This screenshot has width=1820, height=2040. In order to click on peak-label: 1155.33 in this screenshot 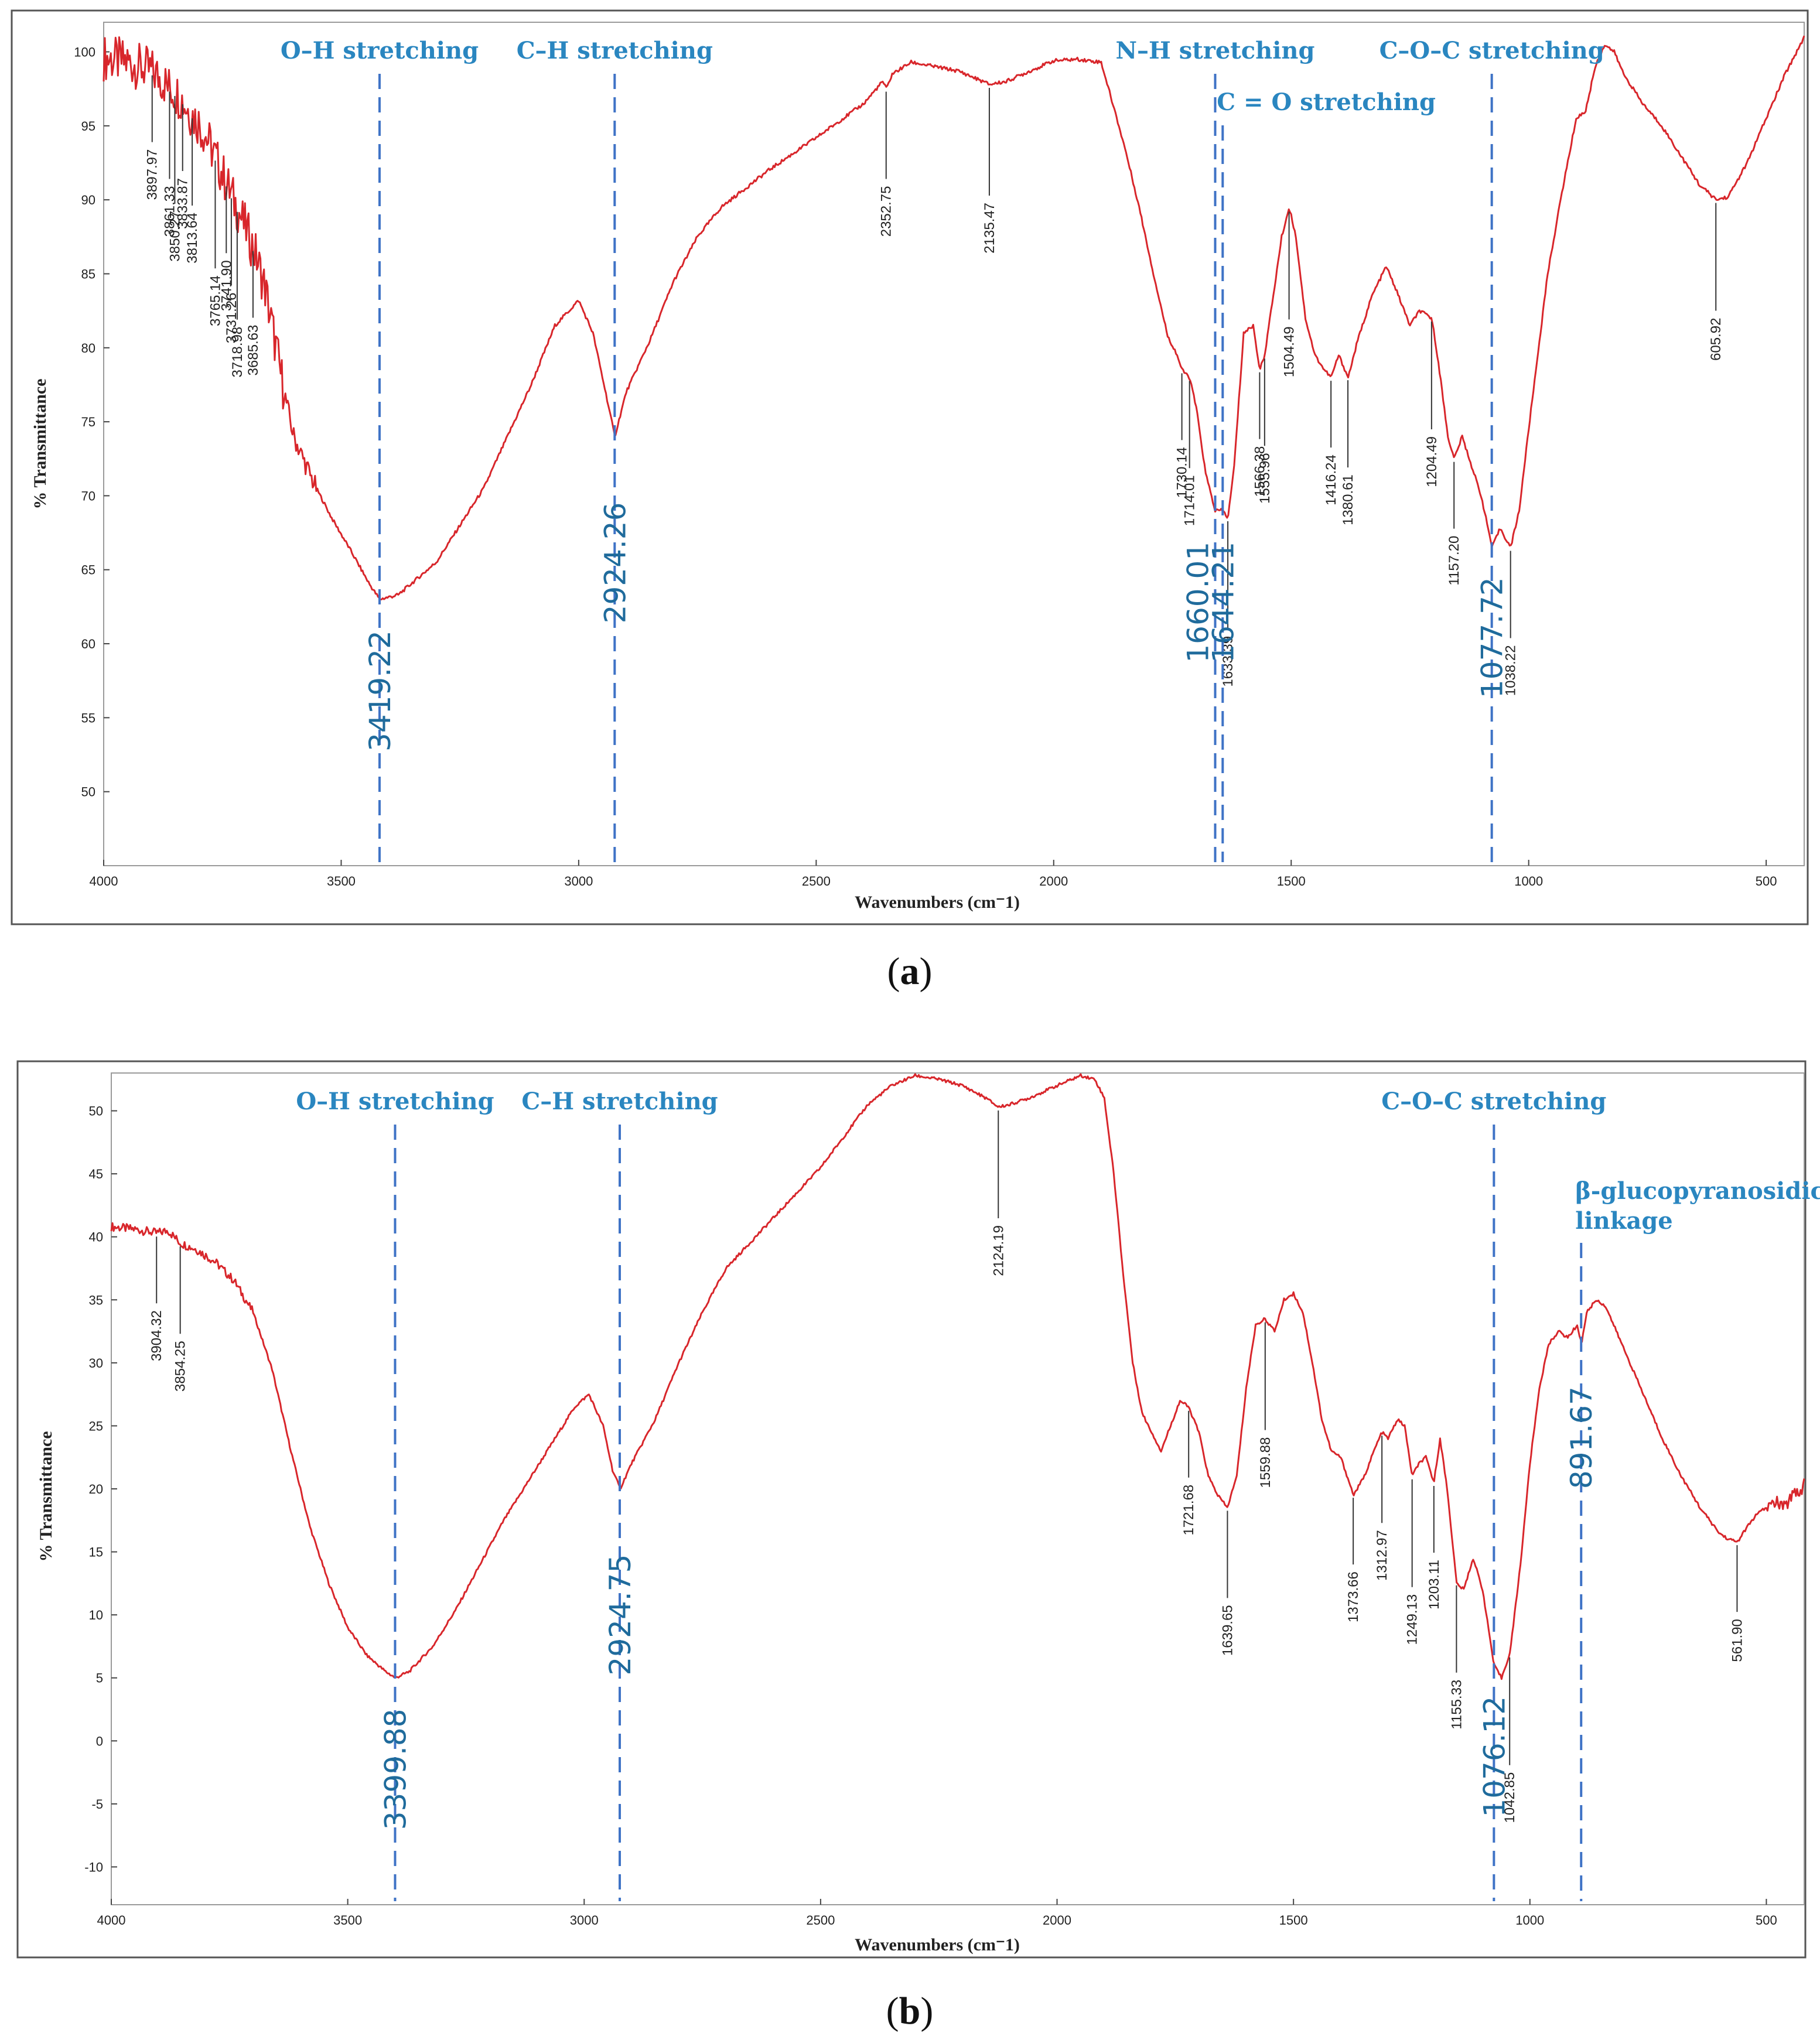, I will do `click(1456, 1705)`.